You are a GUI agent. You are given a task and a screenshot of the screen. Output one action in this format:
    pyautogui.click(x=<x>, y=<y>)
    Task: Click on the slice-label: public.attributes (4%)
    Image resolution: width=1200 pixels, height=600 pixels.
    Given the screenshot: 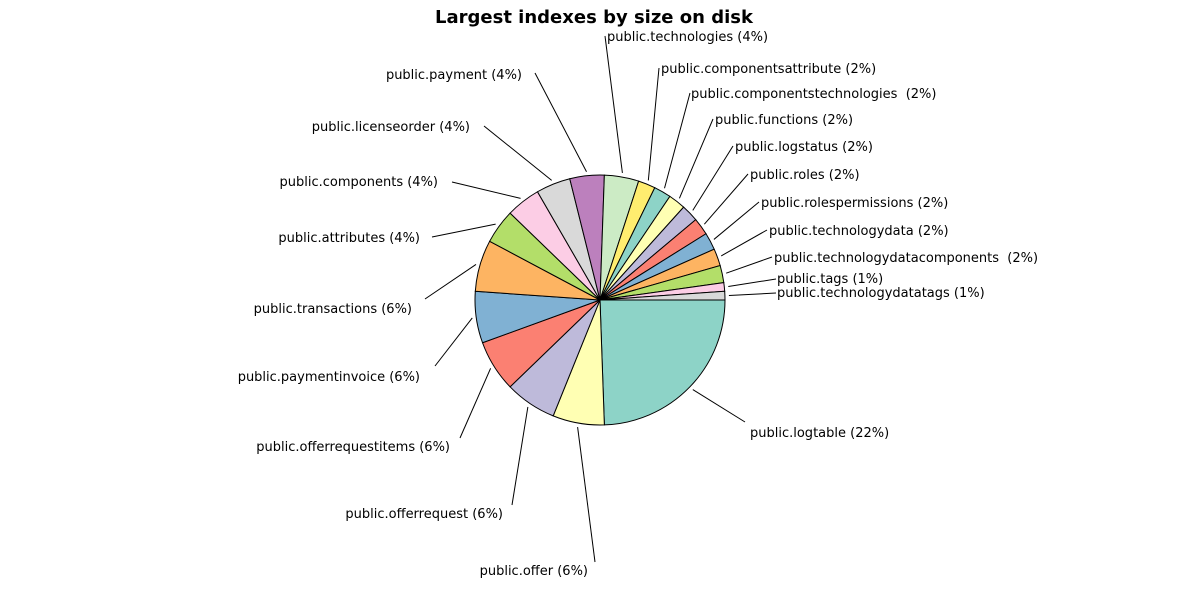 What is the action you would take?
    pyautogui.click(x=349, y=238)
    